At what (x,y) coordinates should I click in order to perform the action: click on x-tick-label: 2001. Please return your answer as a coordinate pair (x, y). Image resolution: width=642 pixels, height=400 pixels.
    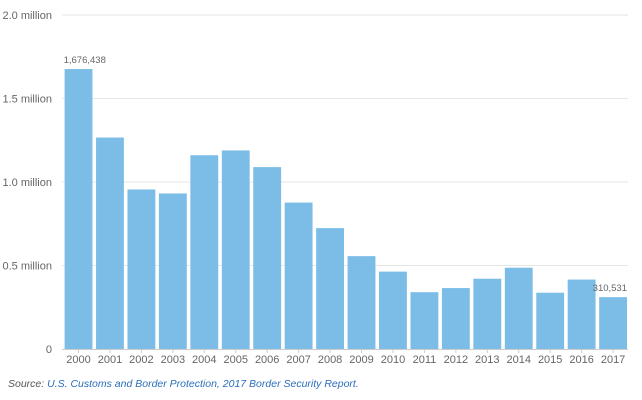
    Looking at the image, I should click on (110, 360).